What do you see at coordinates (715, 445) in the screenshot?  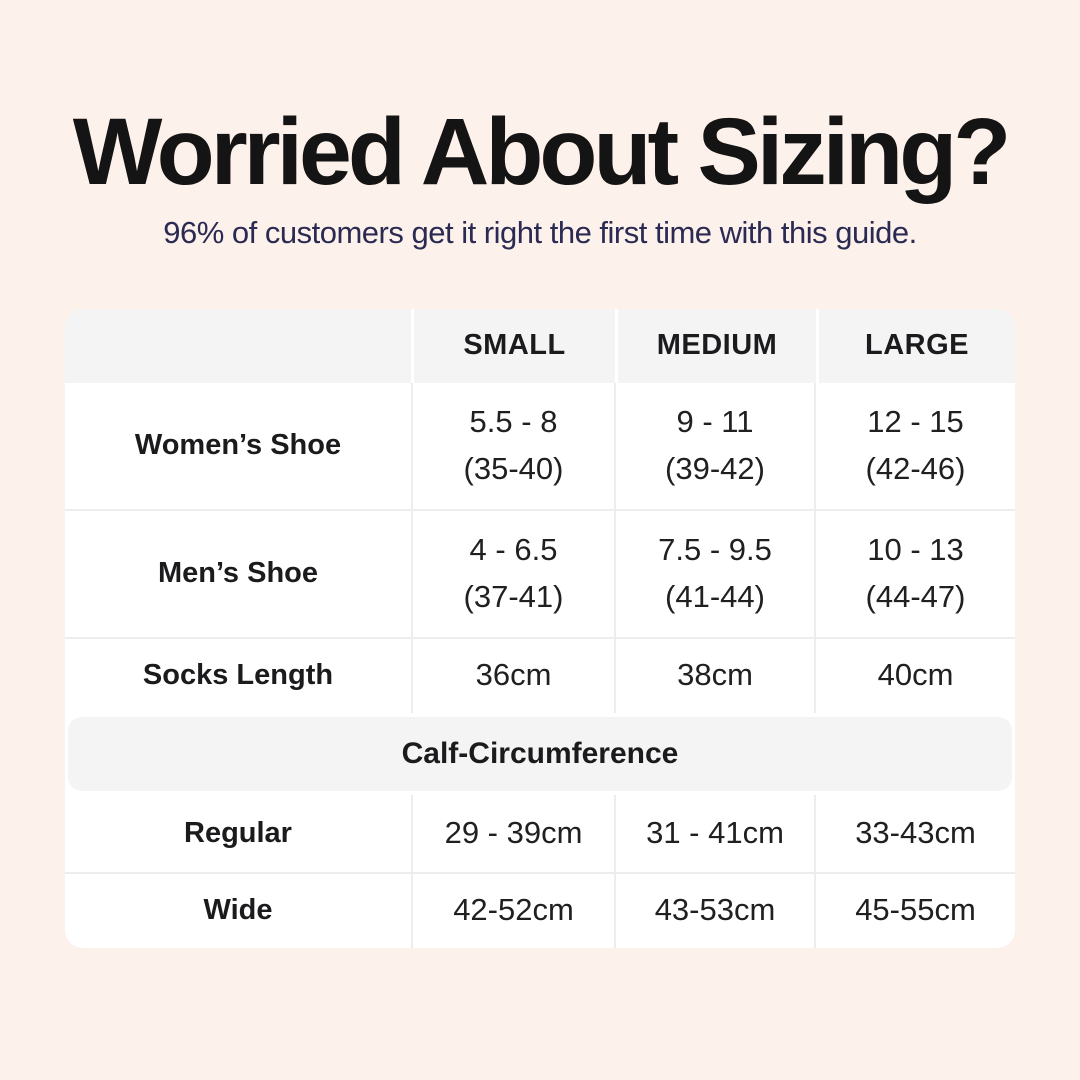 I see `table-cell: 9 - 11 (39-42)` at bounding box center [715, 445].